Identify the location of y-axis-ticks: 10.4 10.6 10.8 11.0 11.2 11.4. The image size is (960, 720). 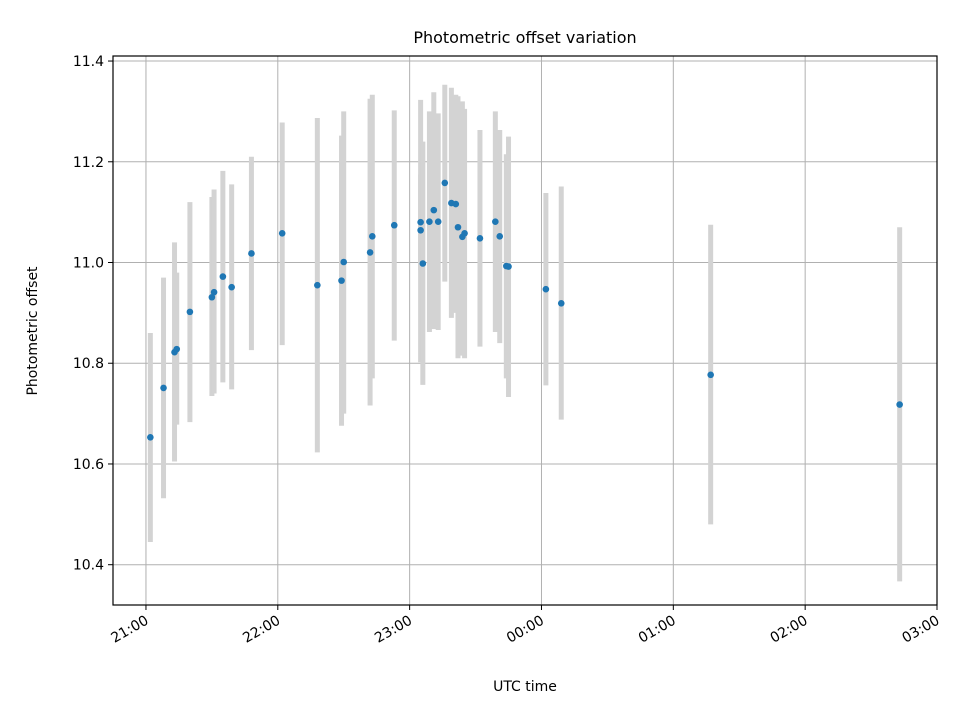
(93, 314).